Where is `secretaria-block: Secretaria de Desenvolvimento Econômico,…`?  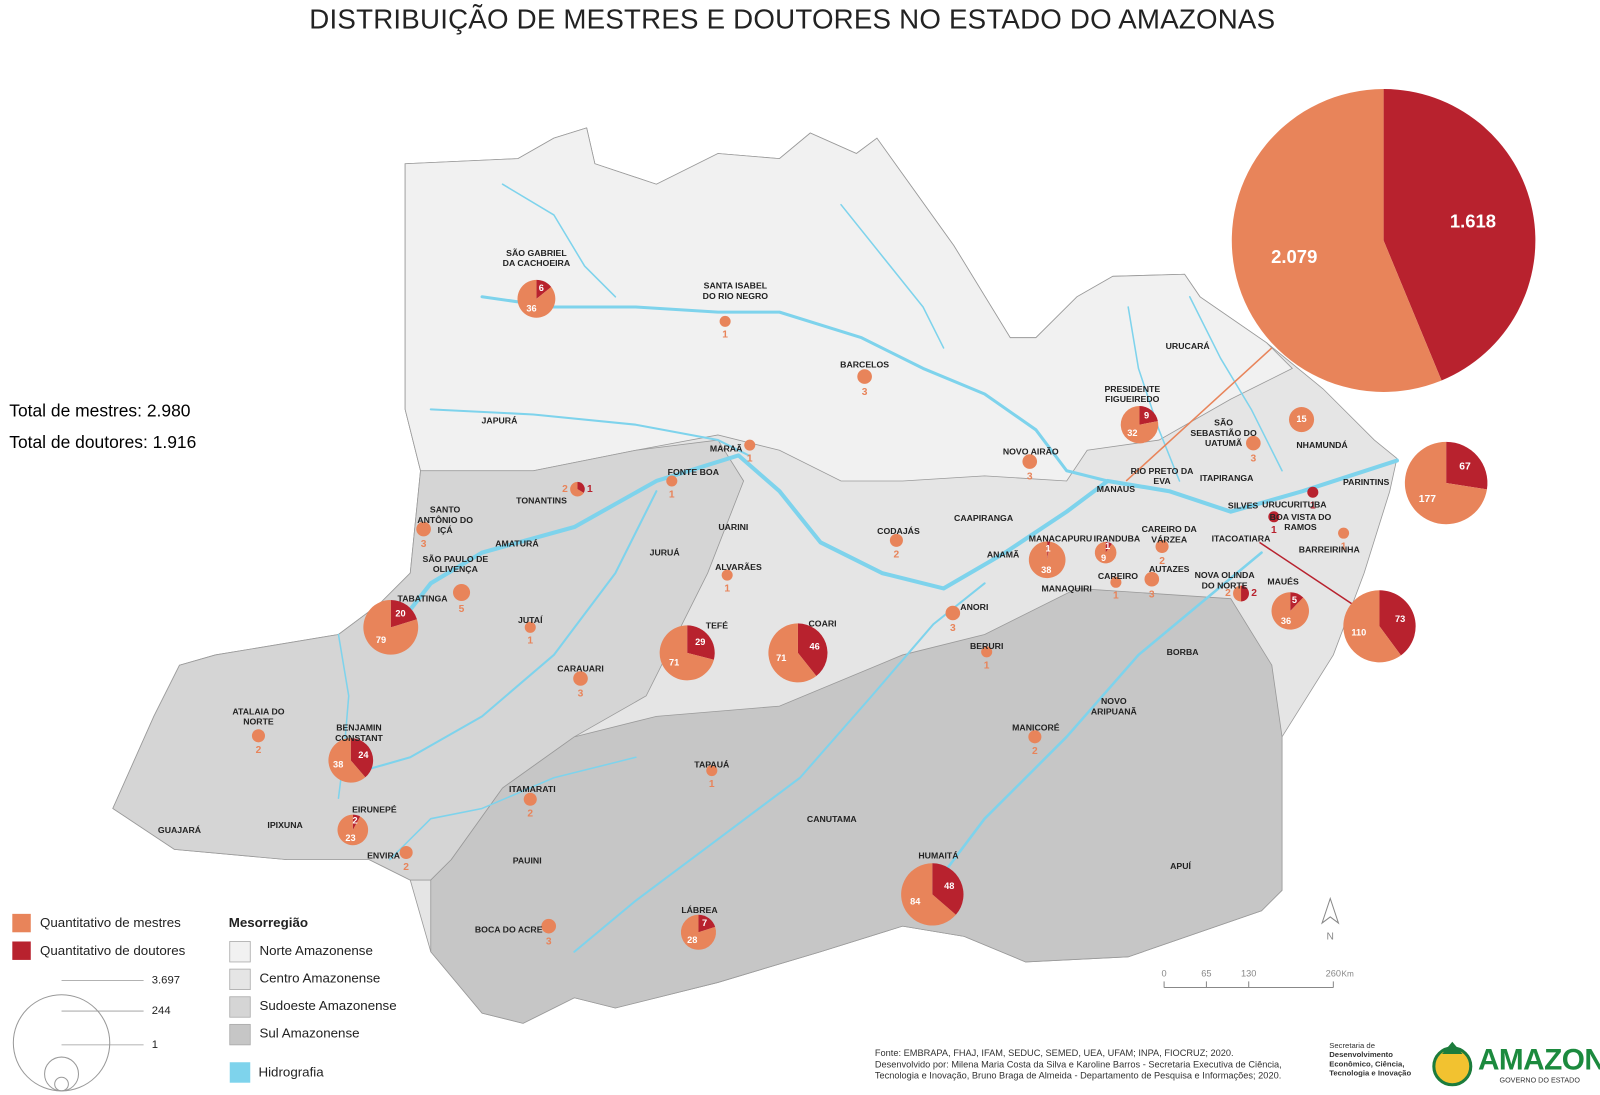
secretaria-block: Secretaria de Desenvolvimento Econômico,… is located at coordinates (1377, 1059).